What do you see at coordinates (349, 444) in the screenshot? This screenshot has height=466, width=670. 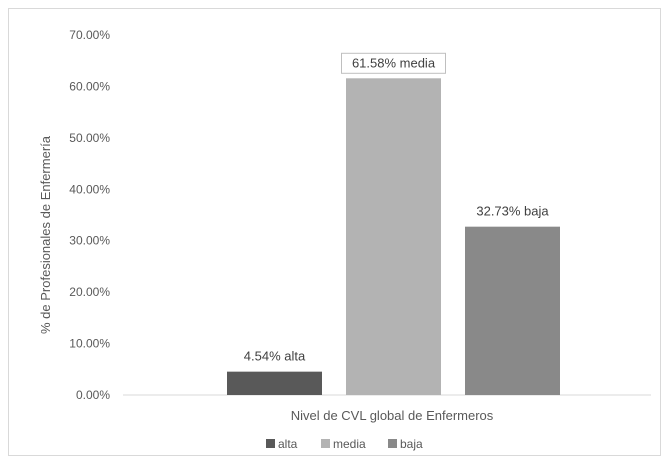 I see `legend-label-media: media` at bounding box center [349, 444].